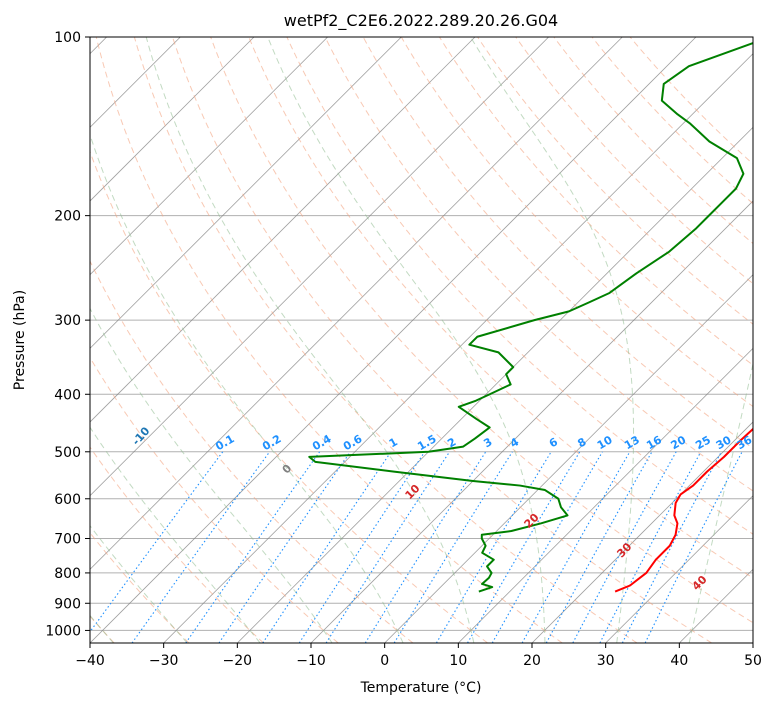 Image resolution: width=775 pixels, height=708 pixels. What do you see at coordinates (224, 442) in the screenshot?
I see `mixing-ratio-label: 0.1` at bounding box center [224, 442].